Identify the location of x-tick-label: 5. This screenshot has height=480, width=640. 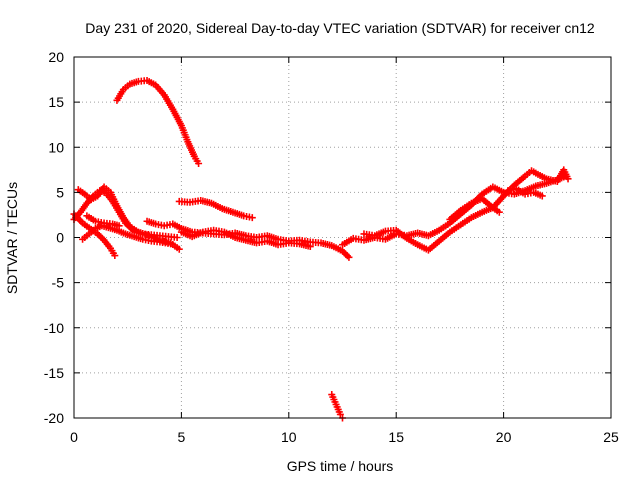
(182, 437).